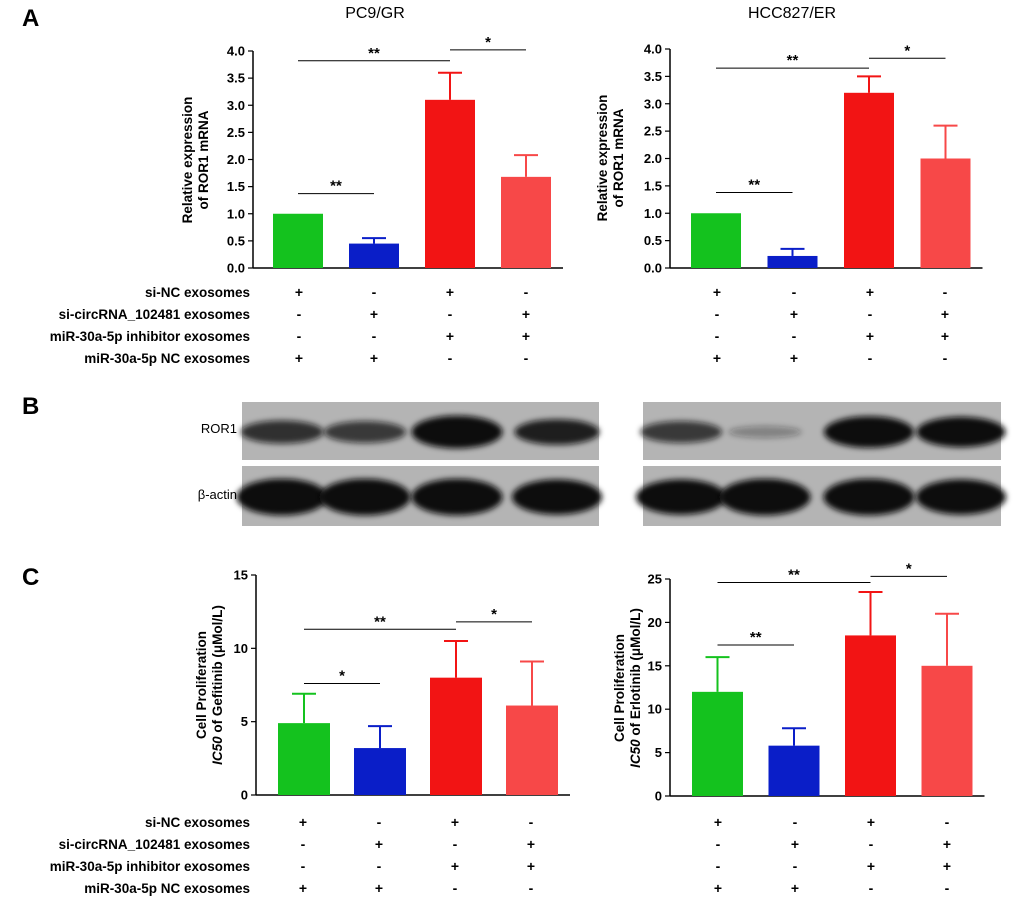 This screenshot has width=1020, height=922. I want to click on y-tick-label: 25, so click(655, 579).